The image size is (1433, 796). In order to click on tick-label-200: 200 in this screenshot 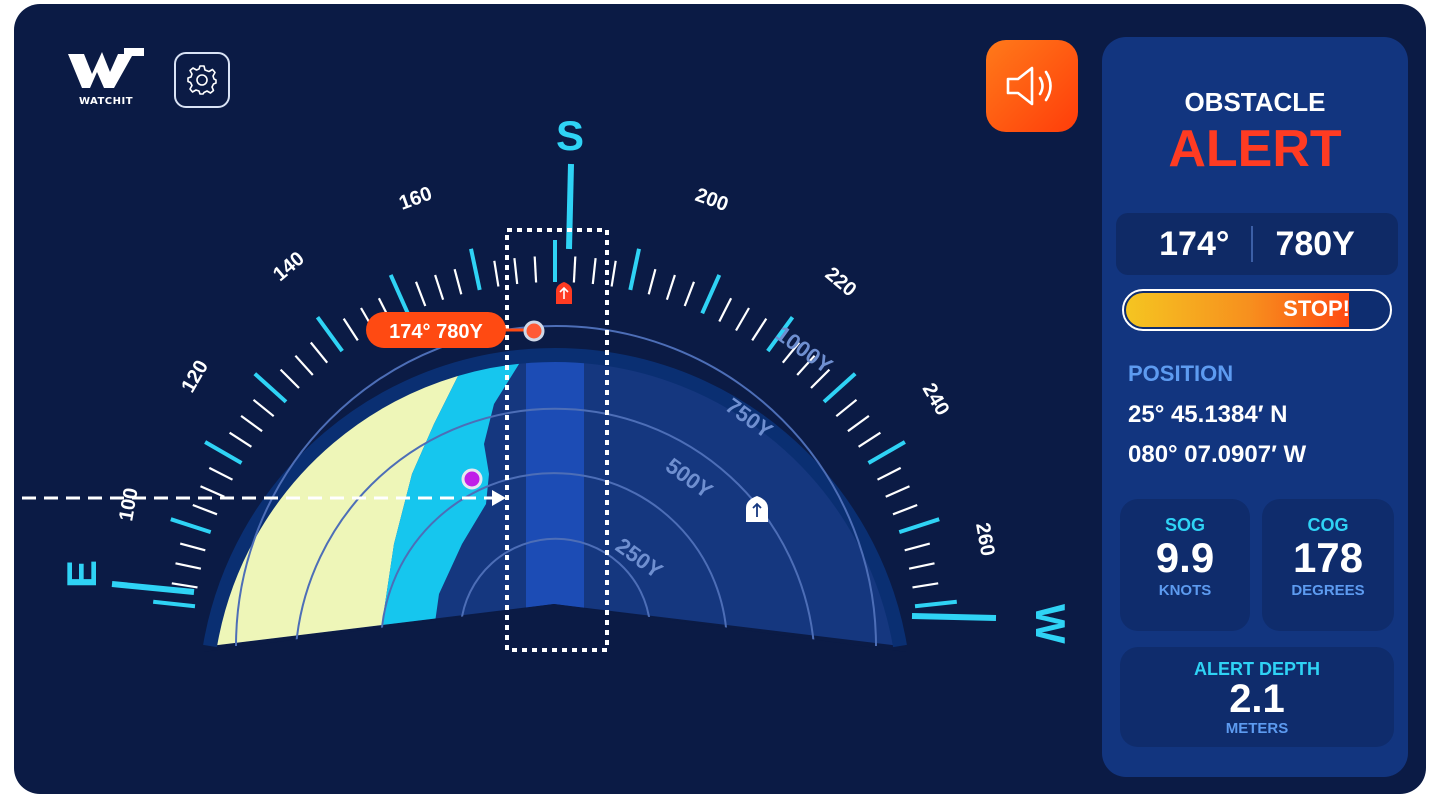, I will do `click(711, 200)`.